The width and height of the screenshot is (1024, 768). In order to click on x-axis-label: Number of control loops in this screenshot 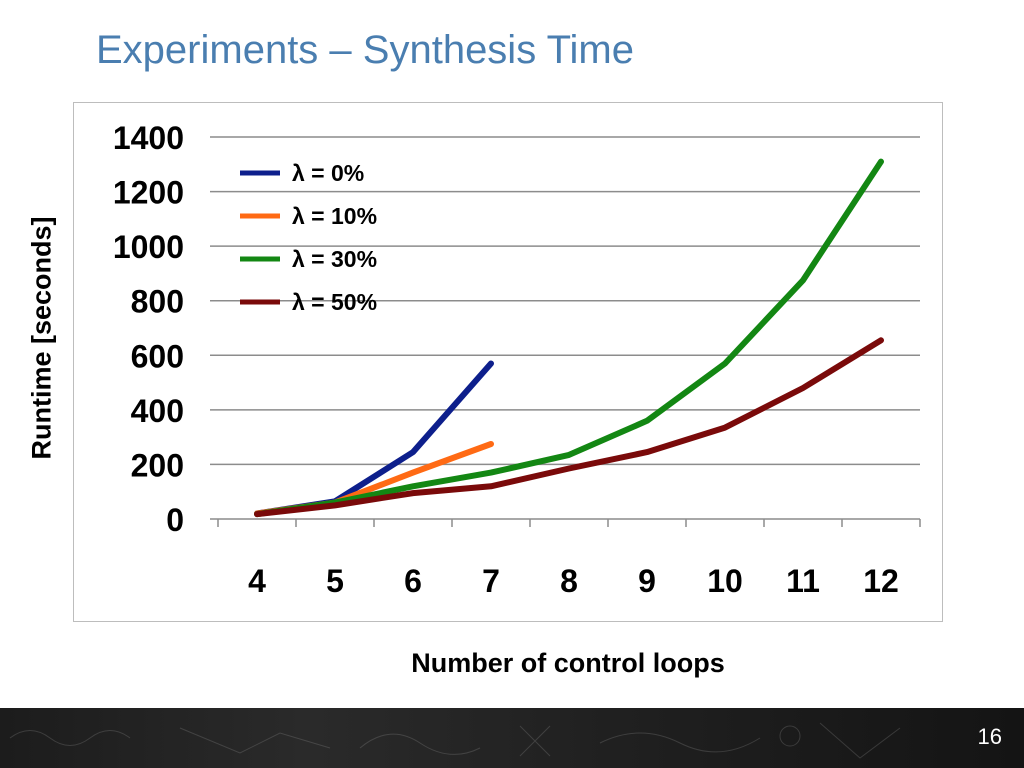, I will do `click(568, 663)`.